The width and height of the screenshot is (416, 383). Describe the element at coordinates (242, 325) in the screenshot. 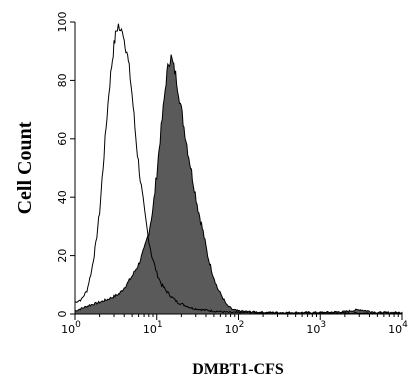

I see `x-tick-exponent: 2` at that location.